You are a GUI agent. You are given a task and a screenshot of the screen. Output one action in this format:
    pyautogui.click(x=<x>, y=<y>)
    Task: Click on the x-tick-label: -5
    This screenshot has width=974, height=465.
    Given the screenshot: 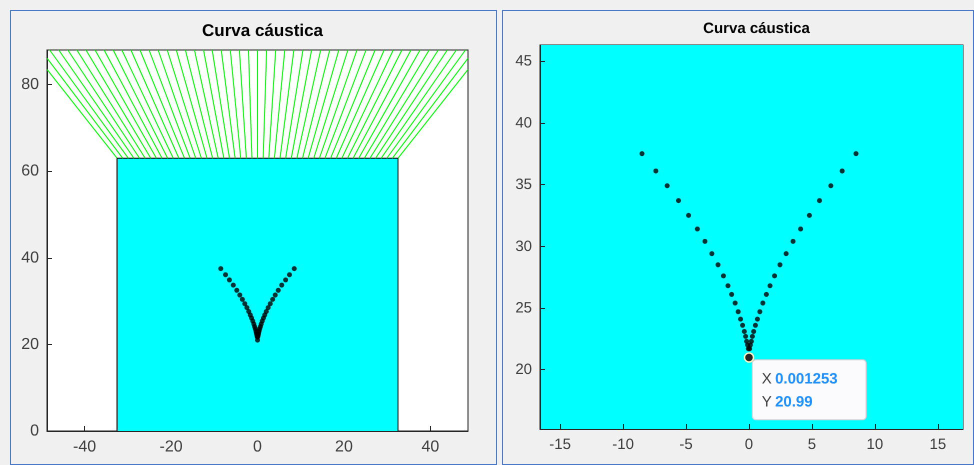 What is the action you would take?
    pyautogui.click(x=686, y=444)
    